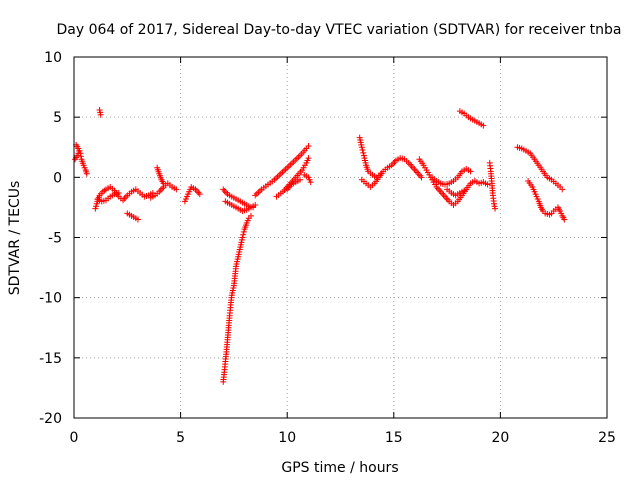 This screenshot has height=480, width=640. I want to click on x-tick-label: 15, so click(394, 438).